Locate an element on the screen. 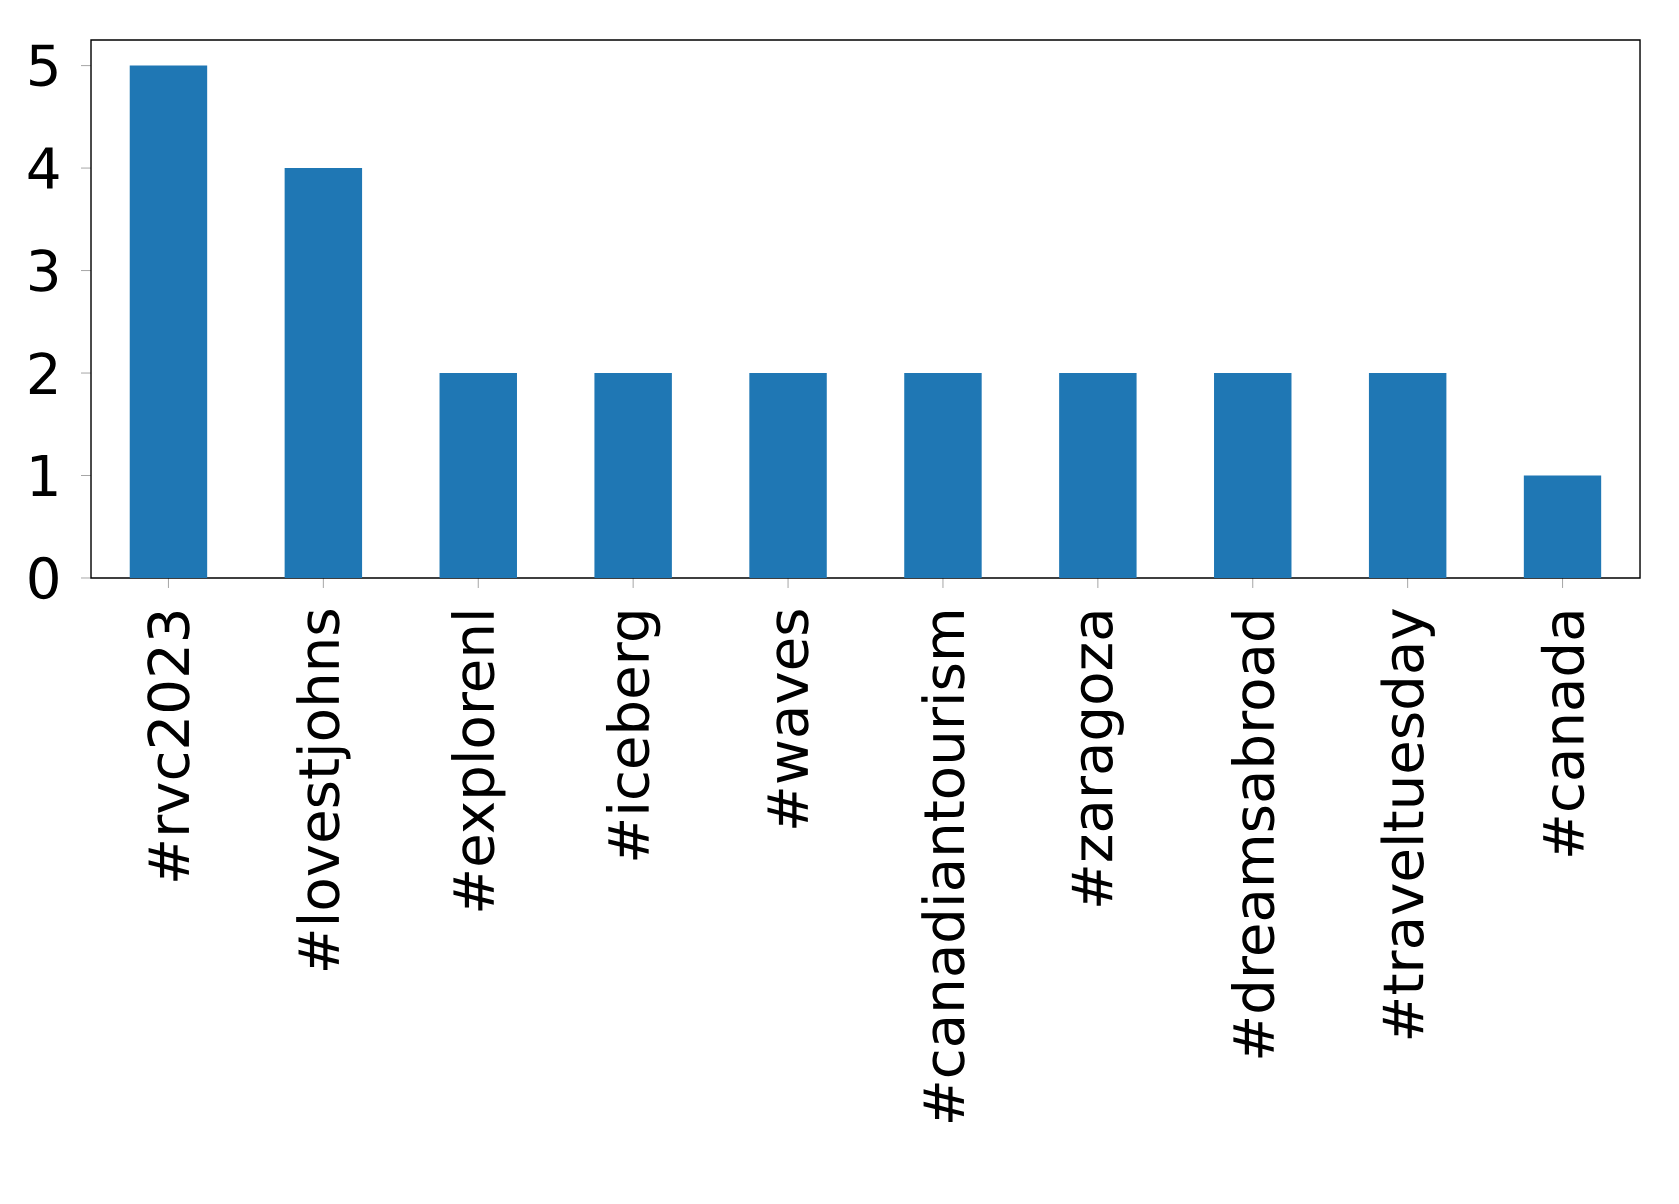 The width and height of the screenshot is (1679, 1204). x-tick-label: #lovestjohns is located at coordinates (323, 790).